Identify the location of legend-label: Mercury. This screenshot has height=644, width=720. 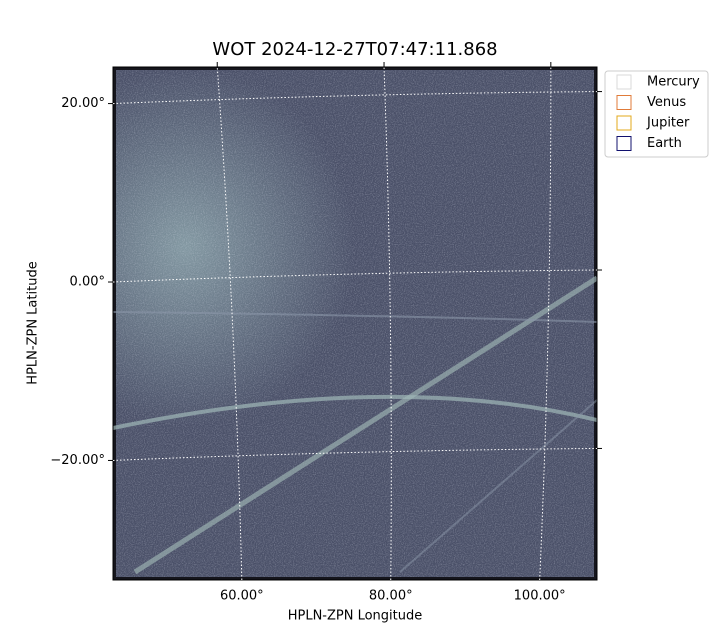
(673, 82).